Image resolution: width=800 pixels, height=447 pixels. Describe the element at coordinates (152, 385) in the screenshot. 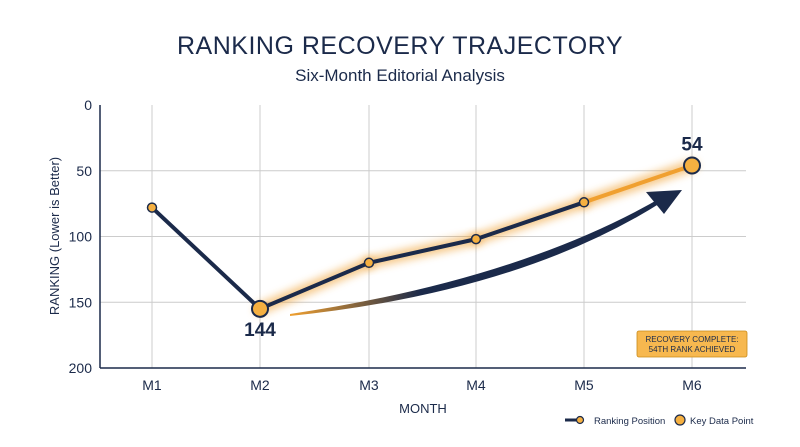

I see `x-tick-label: M1` at that location.